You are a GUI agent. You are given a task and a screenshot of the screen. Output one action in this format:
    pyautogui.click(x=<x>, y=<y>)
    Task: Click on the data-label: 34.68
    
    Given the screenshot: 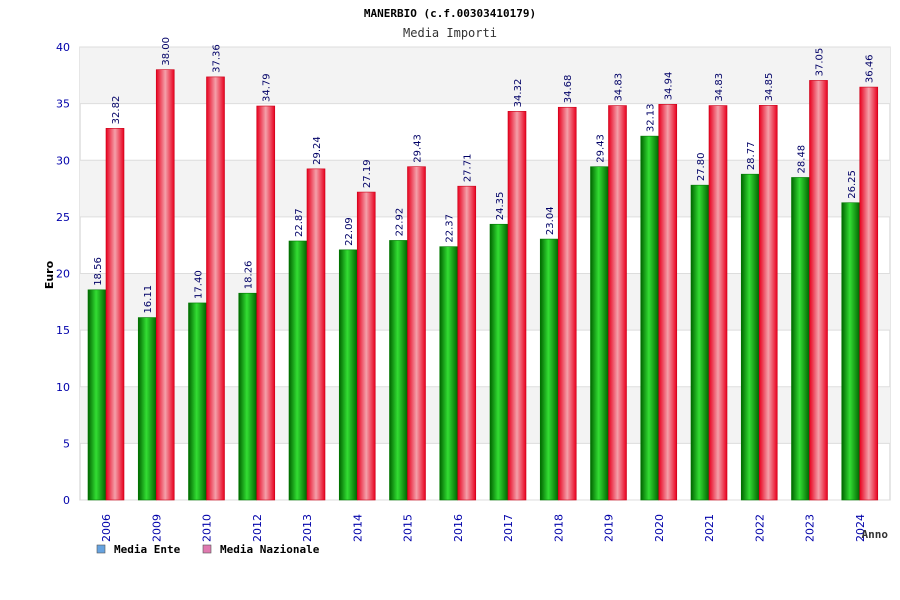 What is the action you would take?
    pyautogui.click(x=568, y=89)
    